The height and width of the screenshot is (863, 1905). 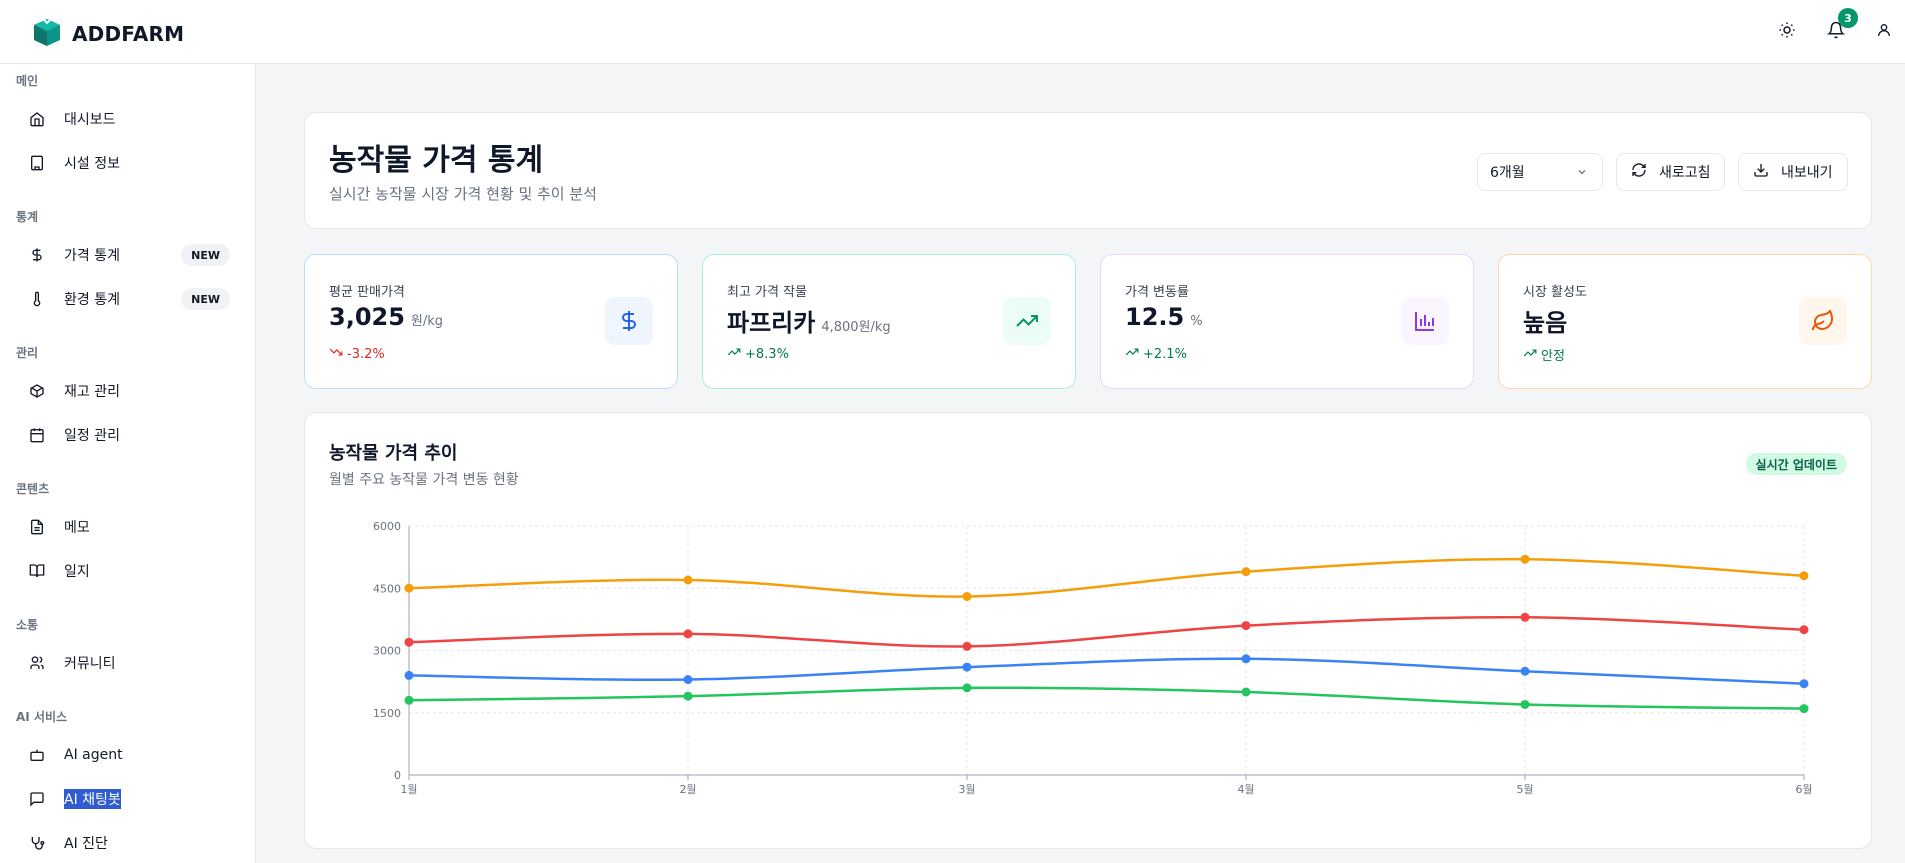 What do you see at coordinates (92, 256) in the screenshot?
I see `sidebar-item-label: 가격 통계` at bounding box center [92, 256].